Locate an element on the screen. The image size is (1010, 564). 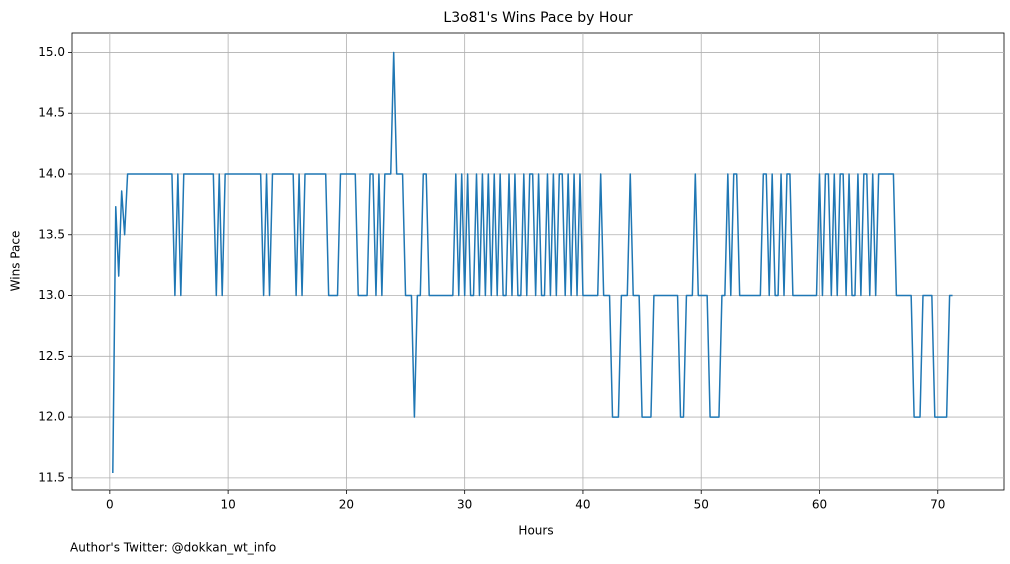
x-tick-label: 20 is located at coordinates (346, 505).